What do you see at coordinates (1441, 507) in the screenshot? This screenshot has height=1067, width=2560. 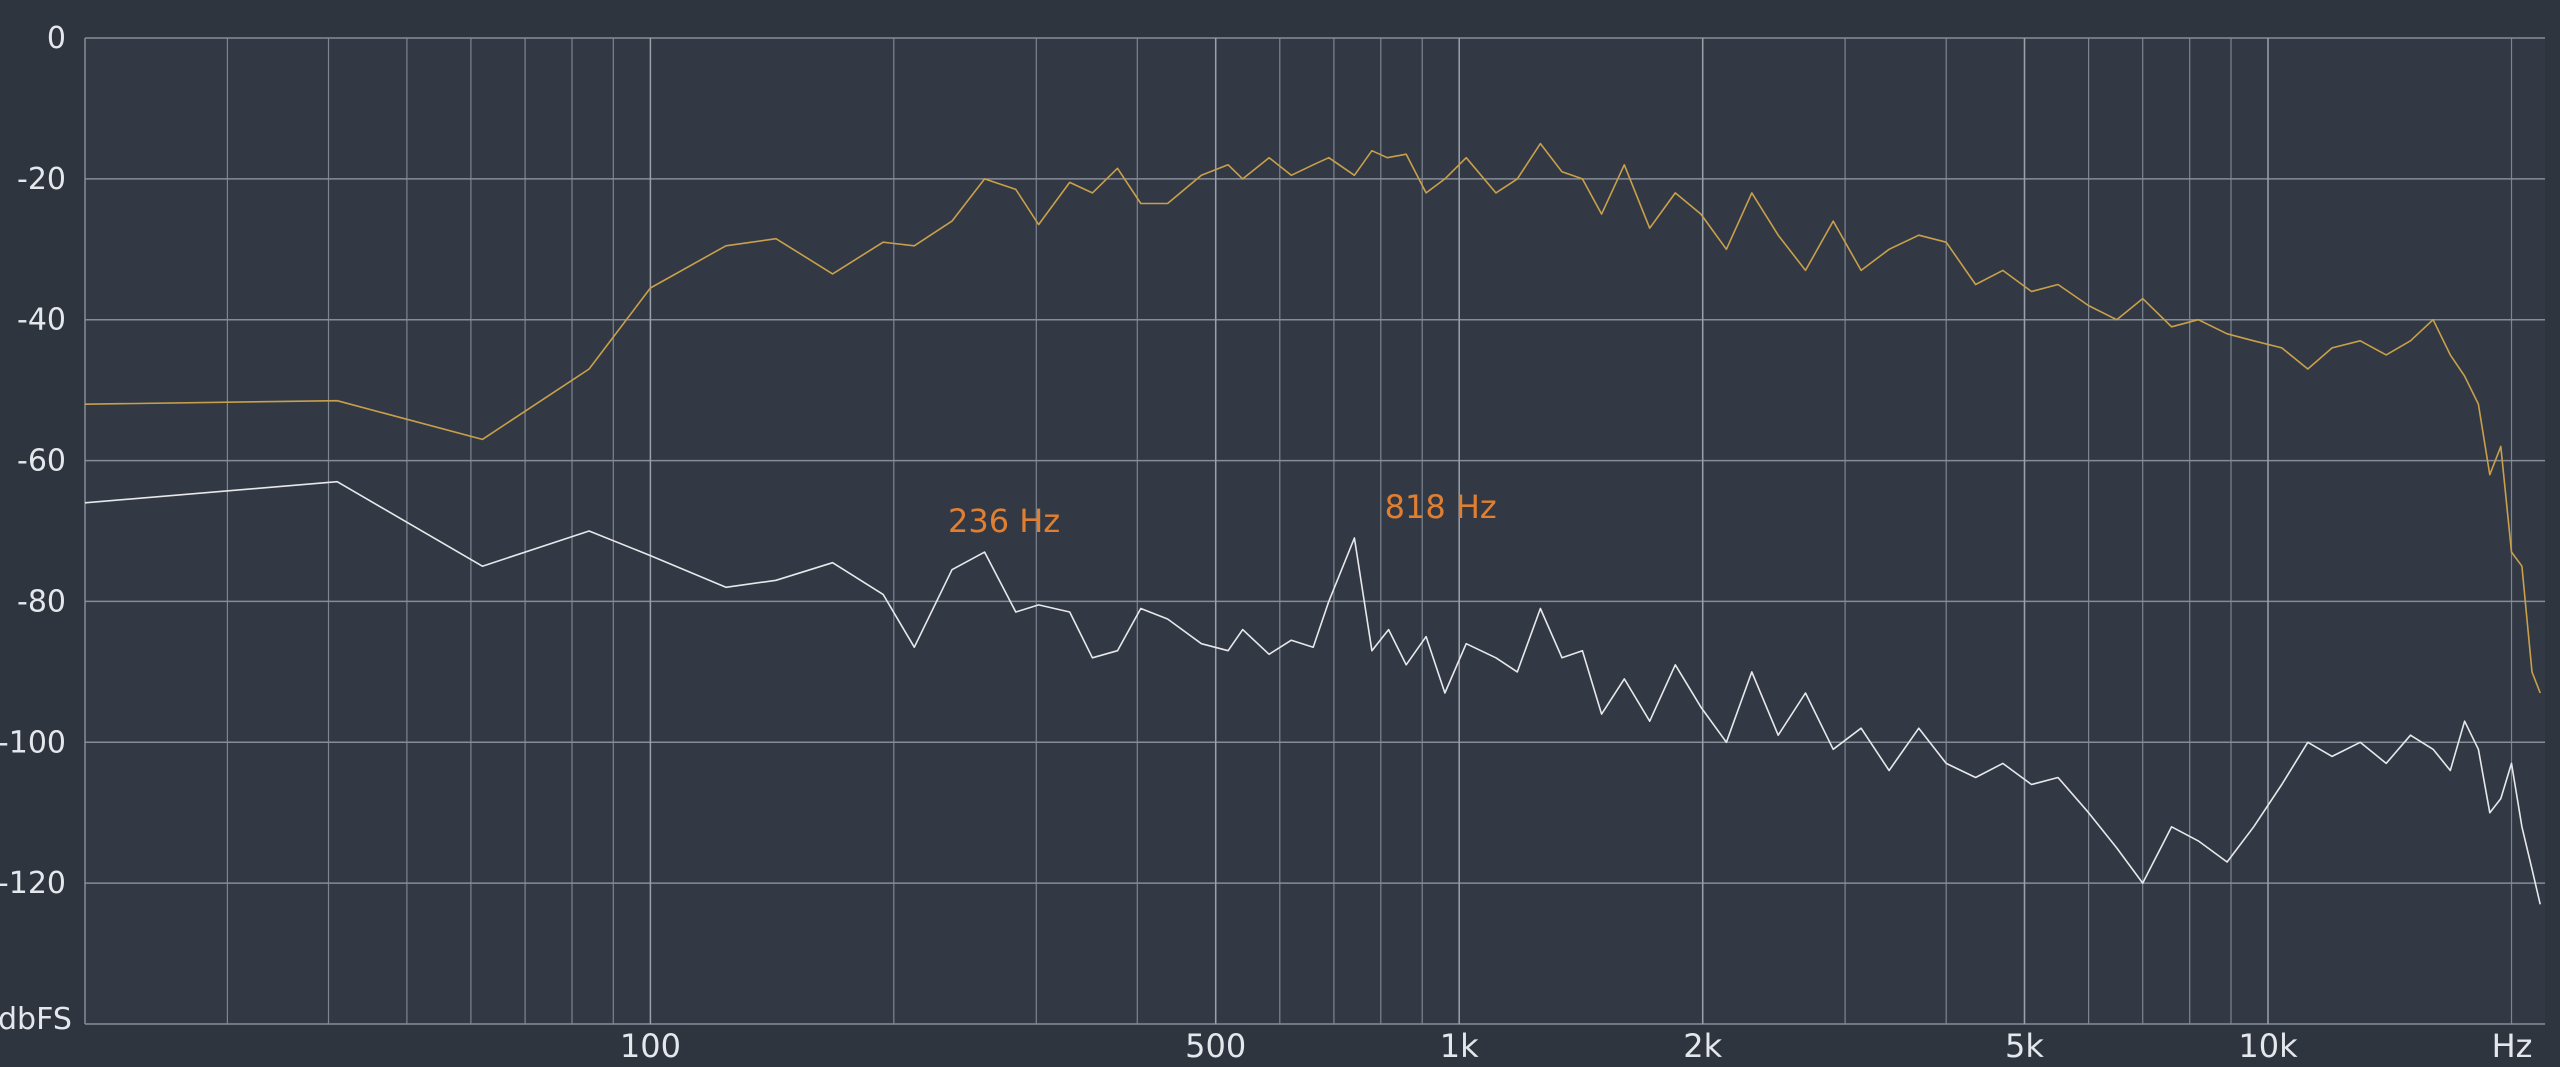 I see `peak-label-1: 818 Hz` at bounding box center [1441, 507].